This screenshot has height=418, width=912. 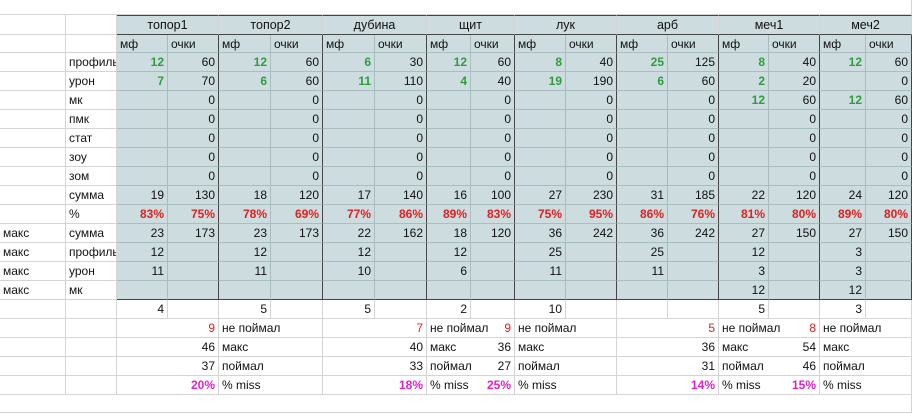 What do you see at coordinates (744, 309) in the screenshot?
I see `count-6: 5` at bounding box center [744, 309].